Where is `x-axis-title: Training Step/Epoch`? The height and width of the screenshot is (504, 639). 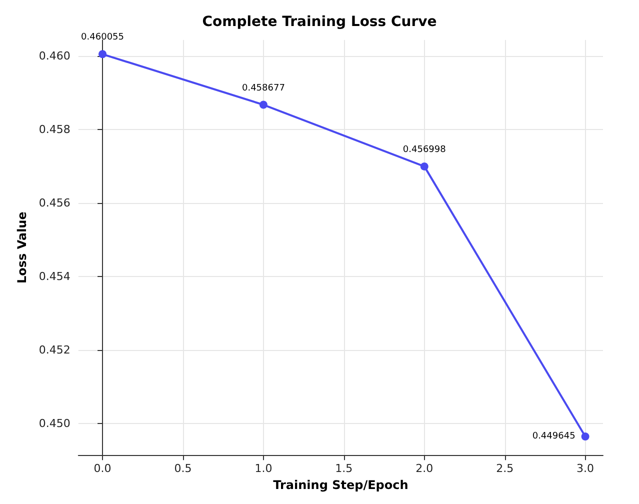
x-axis-title: Training Step/Epoch is located at coordinates (340, 485).